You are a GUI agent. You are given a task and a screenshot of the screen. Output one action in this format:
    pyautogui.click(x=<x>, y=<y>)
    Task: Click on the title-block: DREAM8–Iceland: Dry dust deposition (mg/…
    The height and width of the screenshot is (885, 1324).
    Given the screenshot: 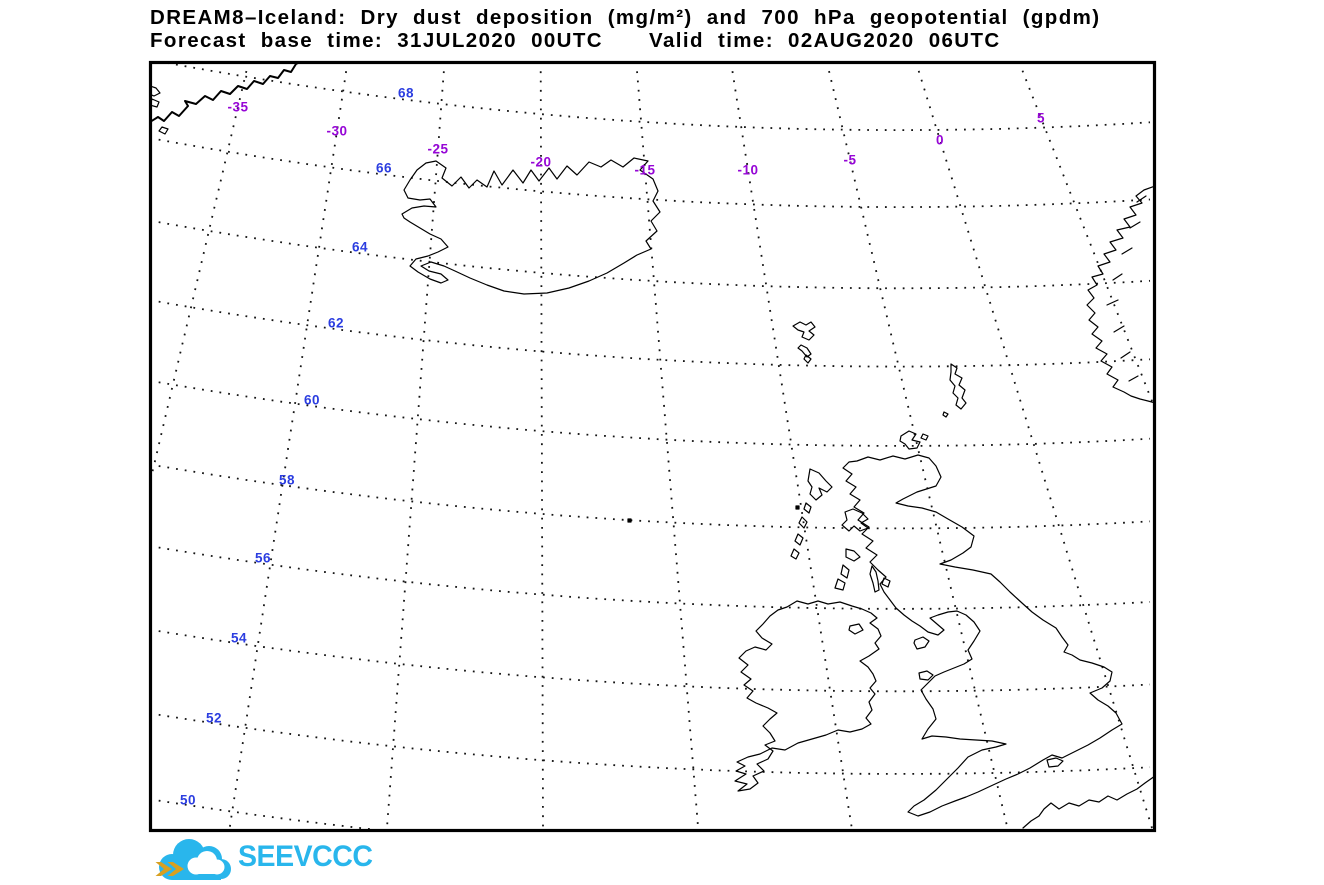 What is the action you would take?
    pyautogui.click(x=625, y=29)
    